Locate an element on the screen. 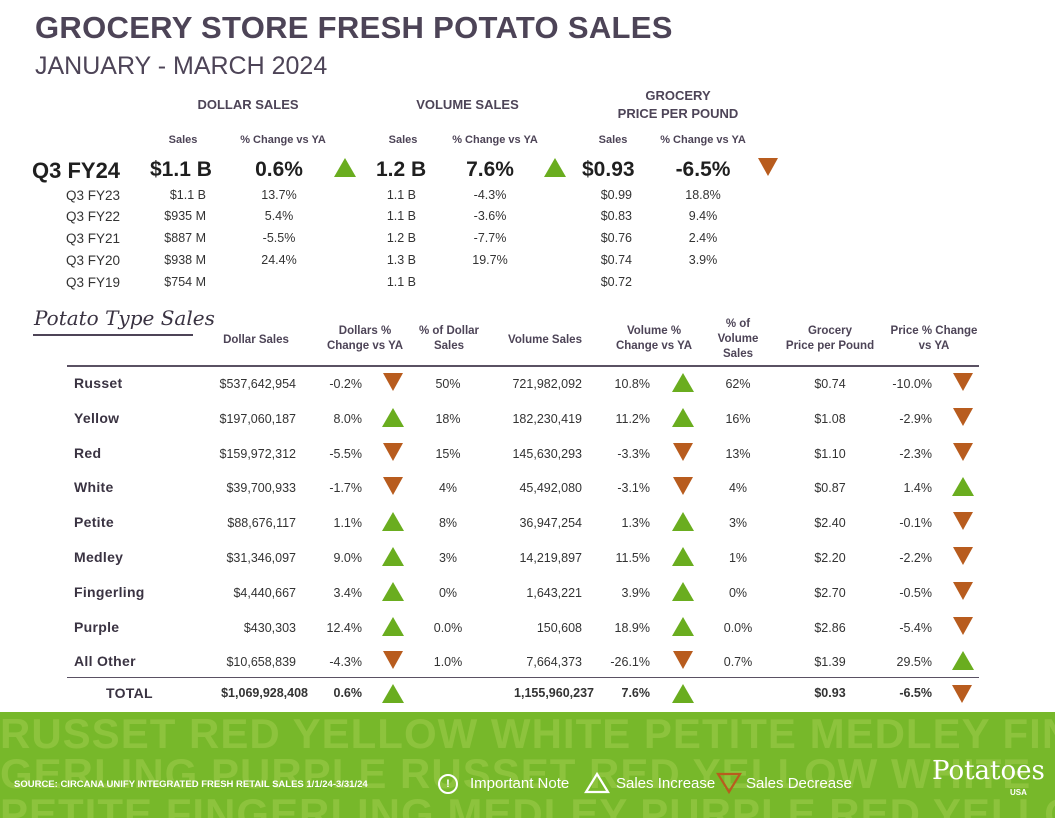 The width and height of the screenshot is (1055, 818). type-volume-change: -3.3% is located at coordinates (633, 454).